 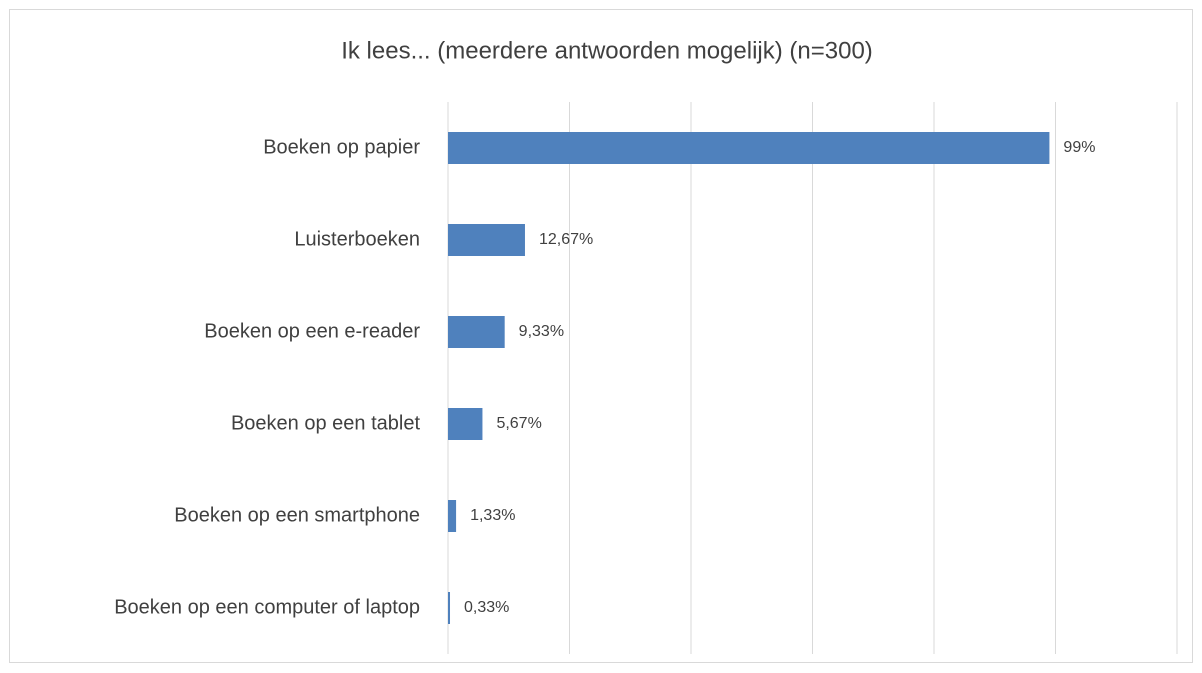 What do you see at coordinates (566, 239) in the screenshot?
I see `data-label: 12,67%` at bounding box center [566, 239].